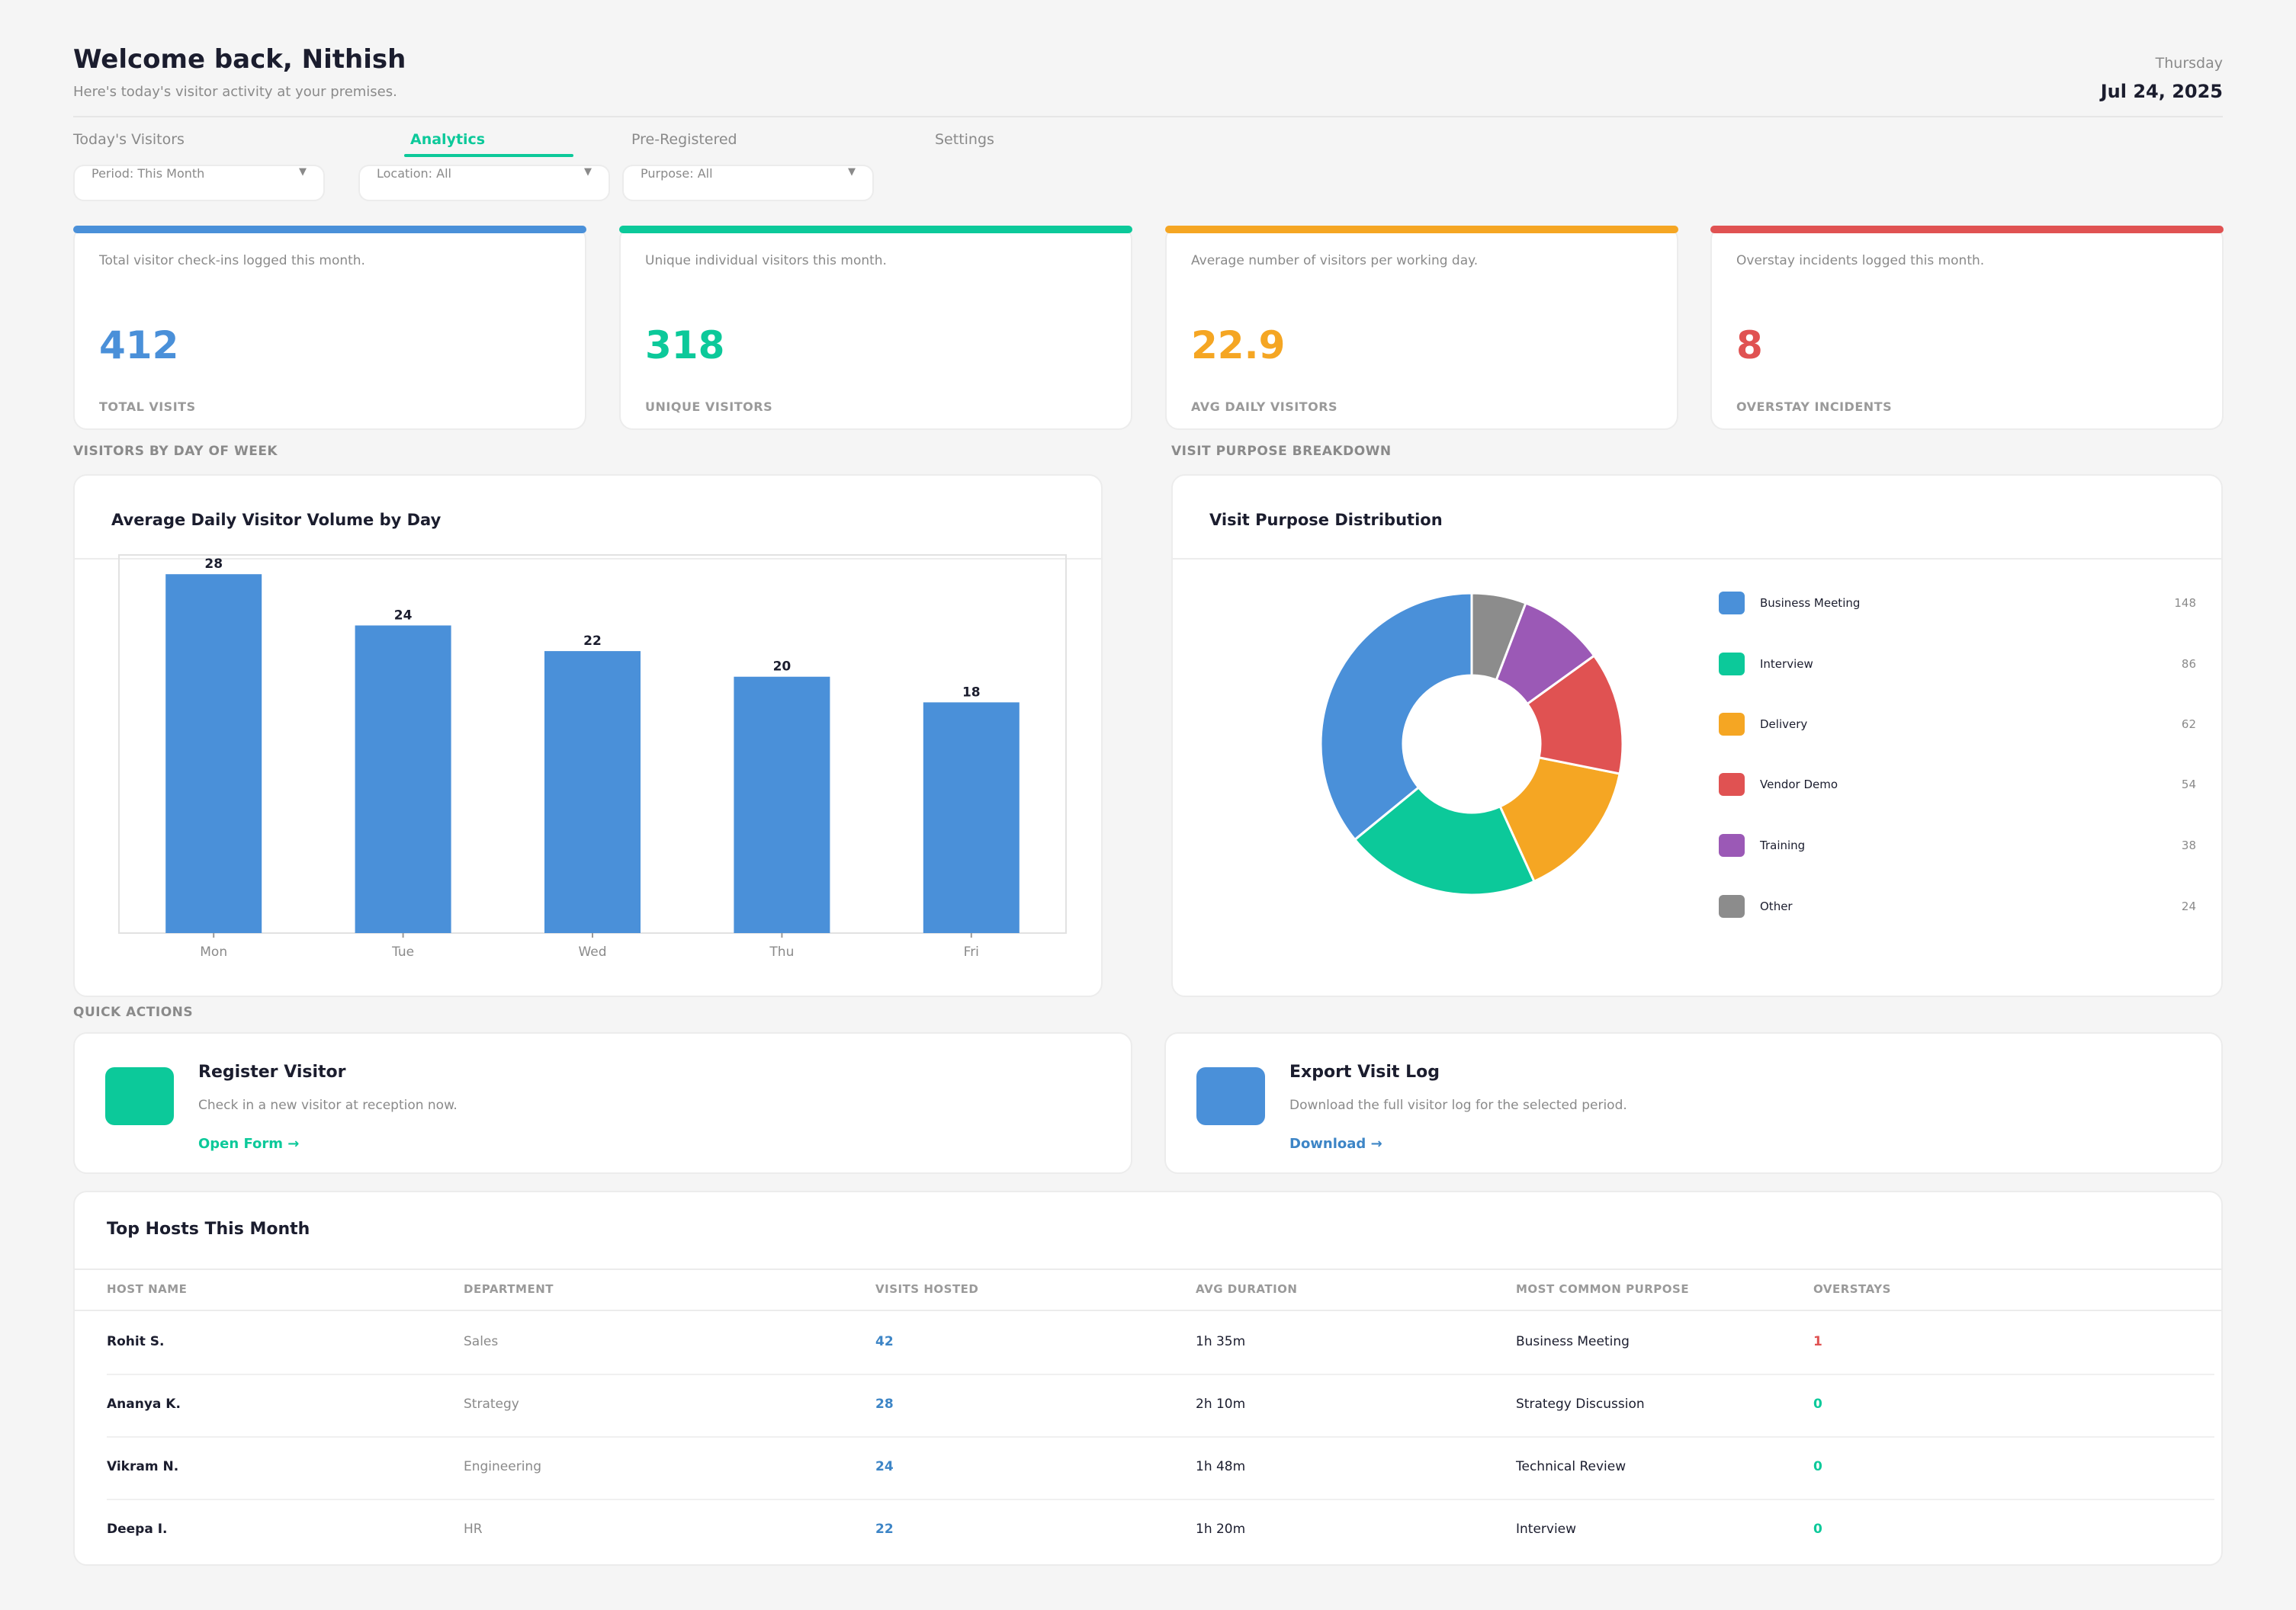  What do you see at coordinates (1860, 260) in the screenshot?
I see `stat-description: Overstay incidents logged this month.` at bounding box center [1860, 260].